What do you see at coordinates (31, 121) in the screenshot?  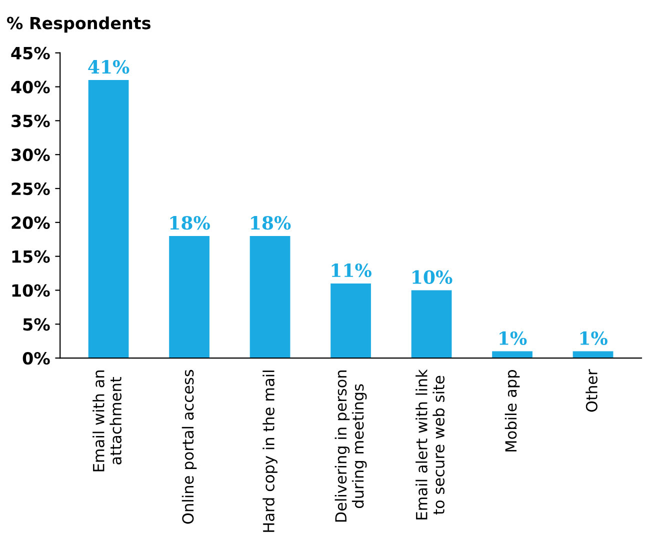 I see `y-tick-label: 35%` at bounding box center [31, 121].